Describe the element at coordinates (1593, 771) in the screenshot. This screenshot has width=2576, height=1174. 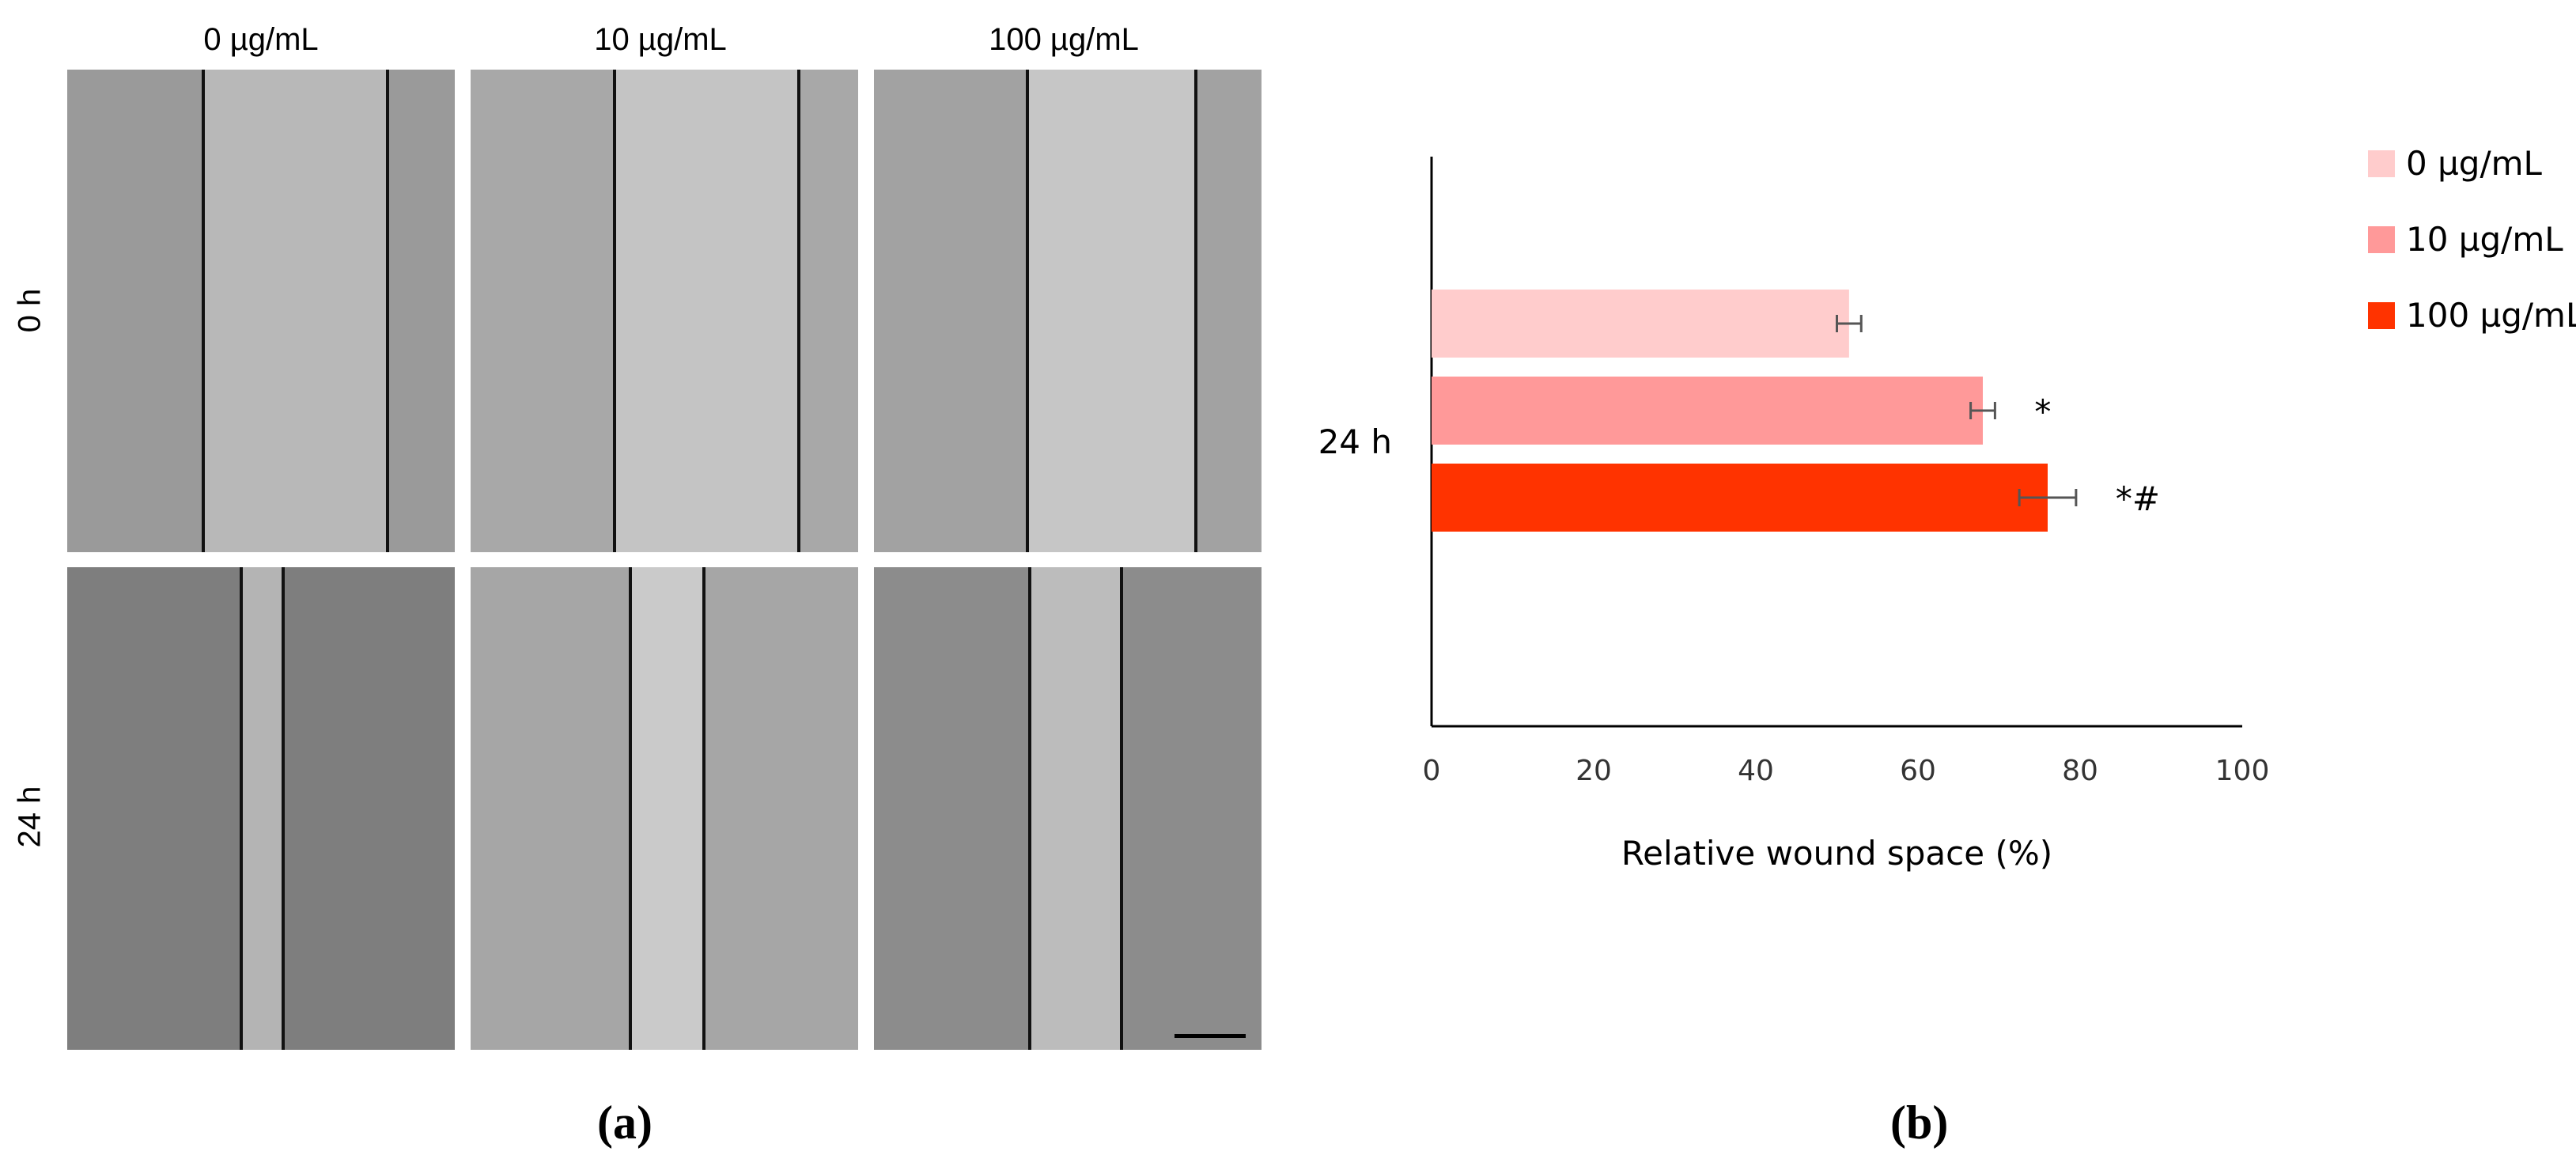
I see `x-tick-label-1: 20` at that location.